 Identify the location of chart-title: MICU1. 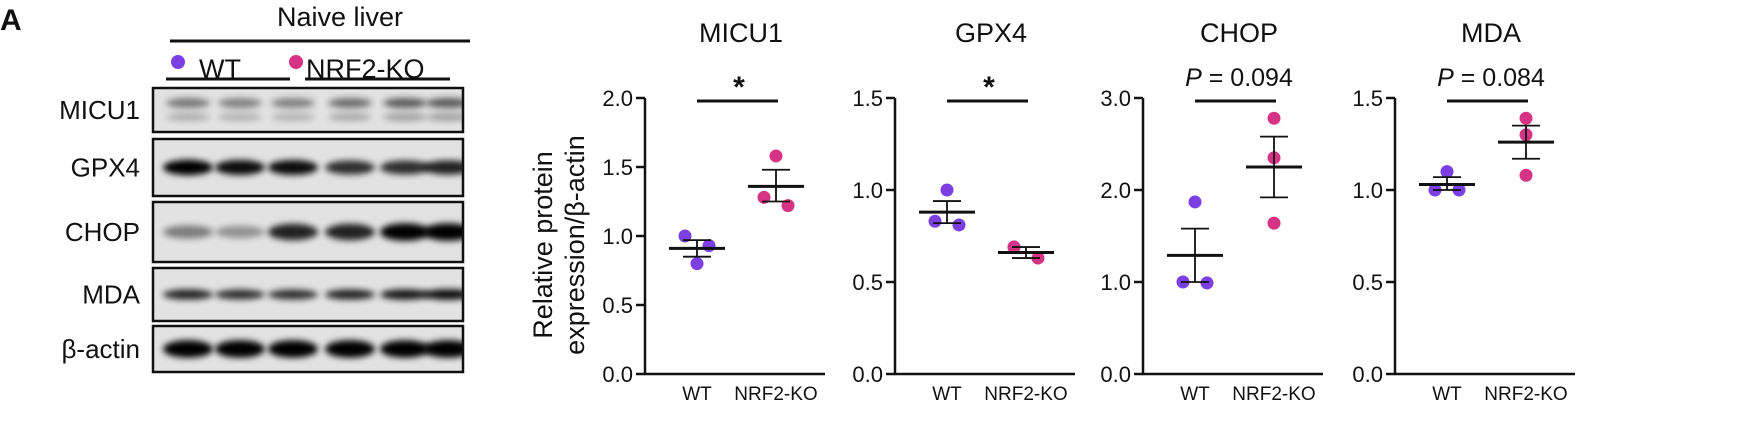
(741, 33).